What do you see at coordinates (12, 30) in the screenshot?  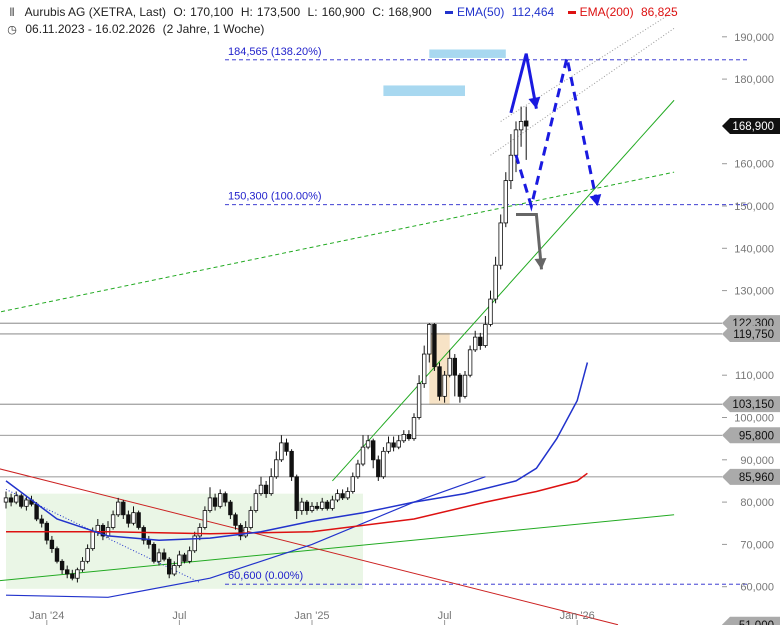 I see `clock-icon: ◷` at bounding box center [12, 30].